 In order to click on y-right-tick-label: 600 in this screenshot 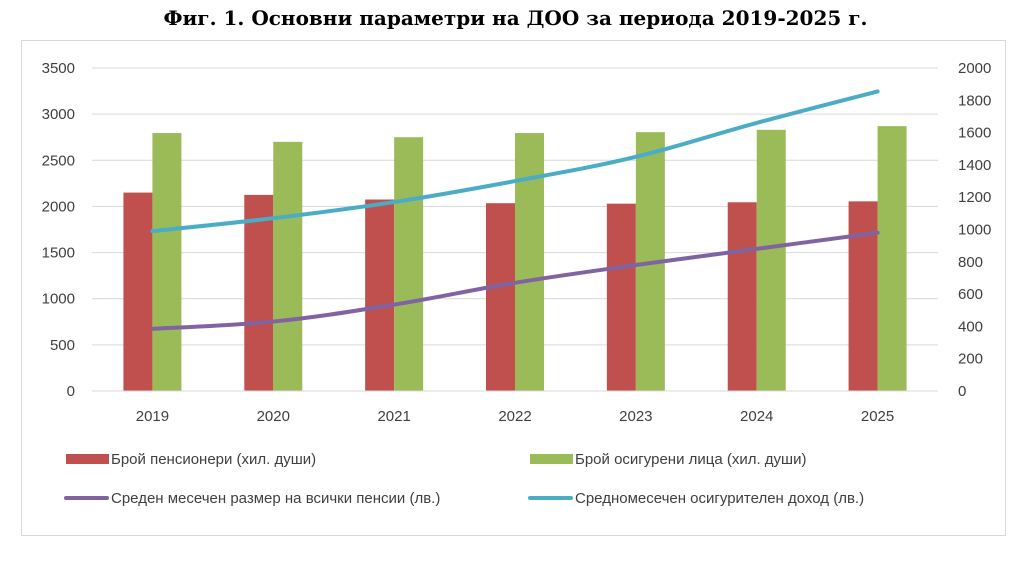, I will do `click(970, 294)`.